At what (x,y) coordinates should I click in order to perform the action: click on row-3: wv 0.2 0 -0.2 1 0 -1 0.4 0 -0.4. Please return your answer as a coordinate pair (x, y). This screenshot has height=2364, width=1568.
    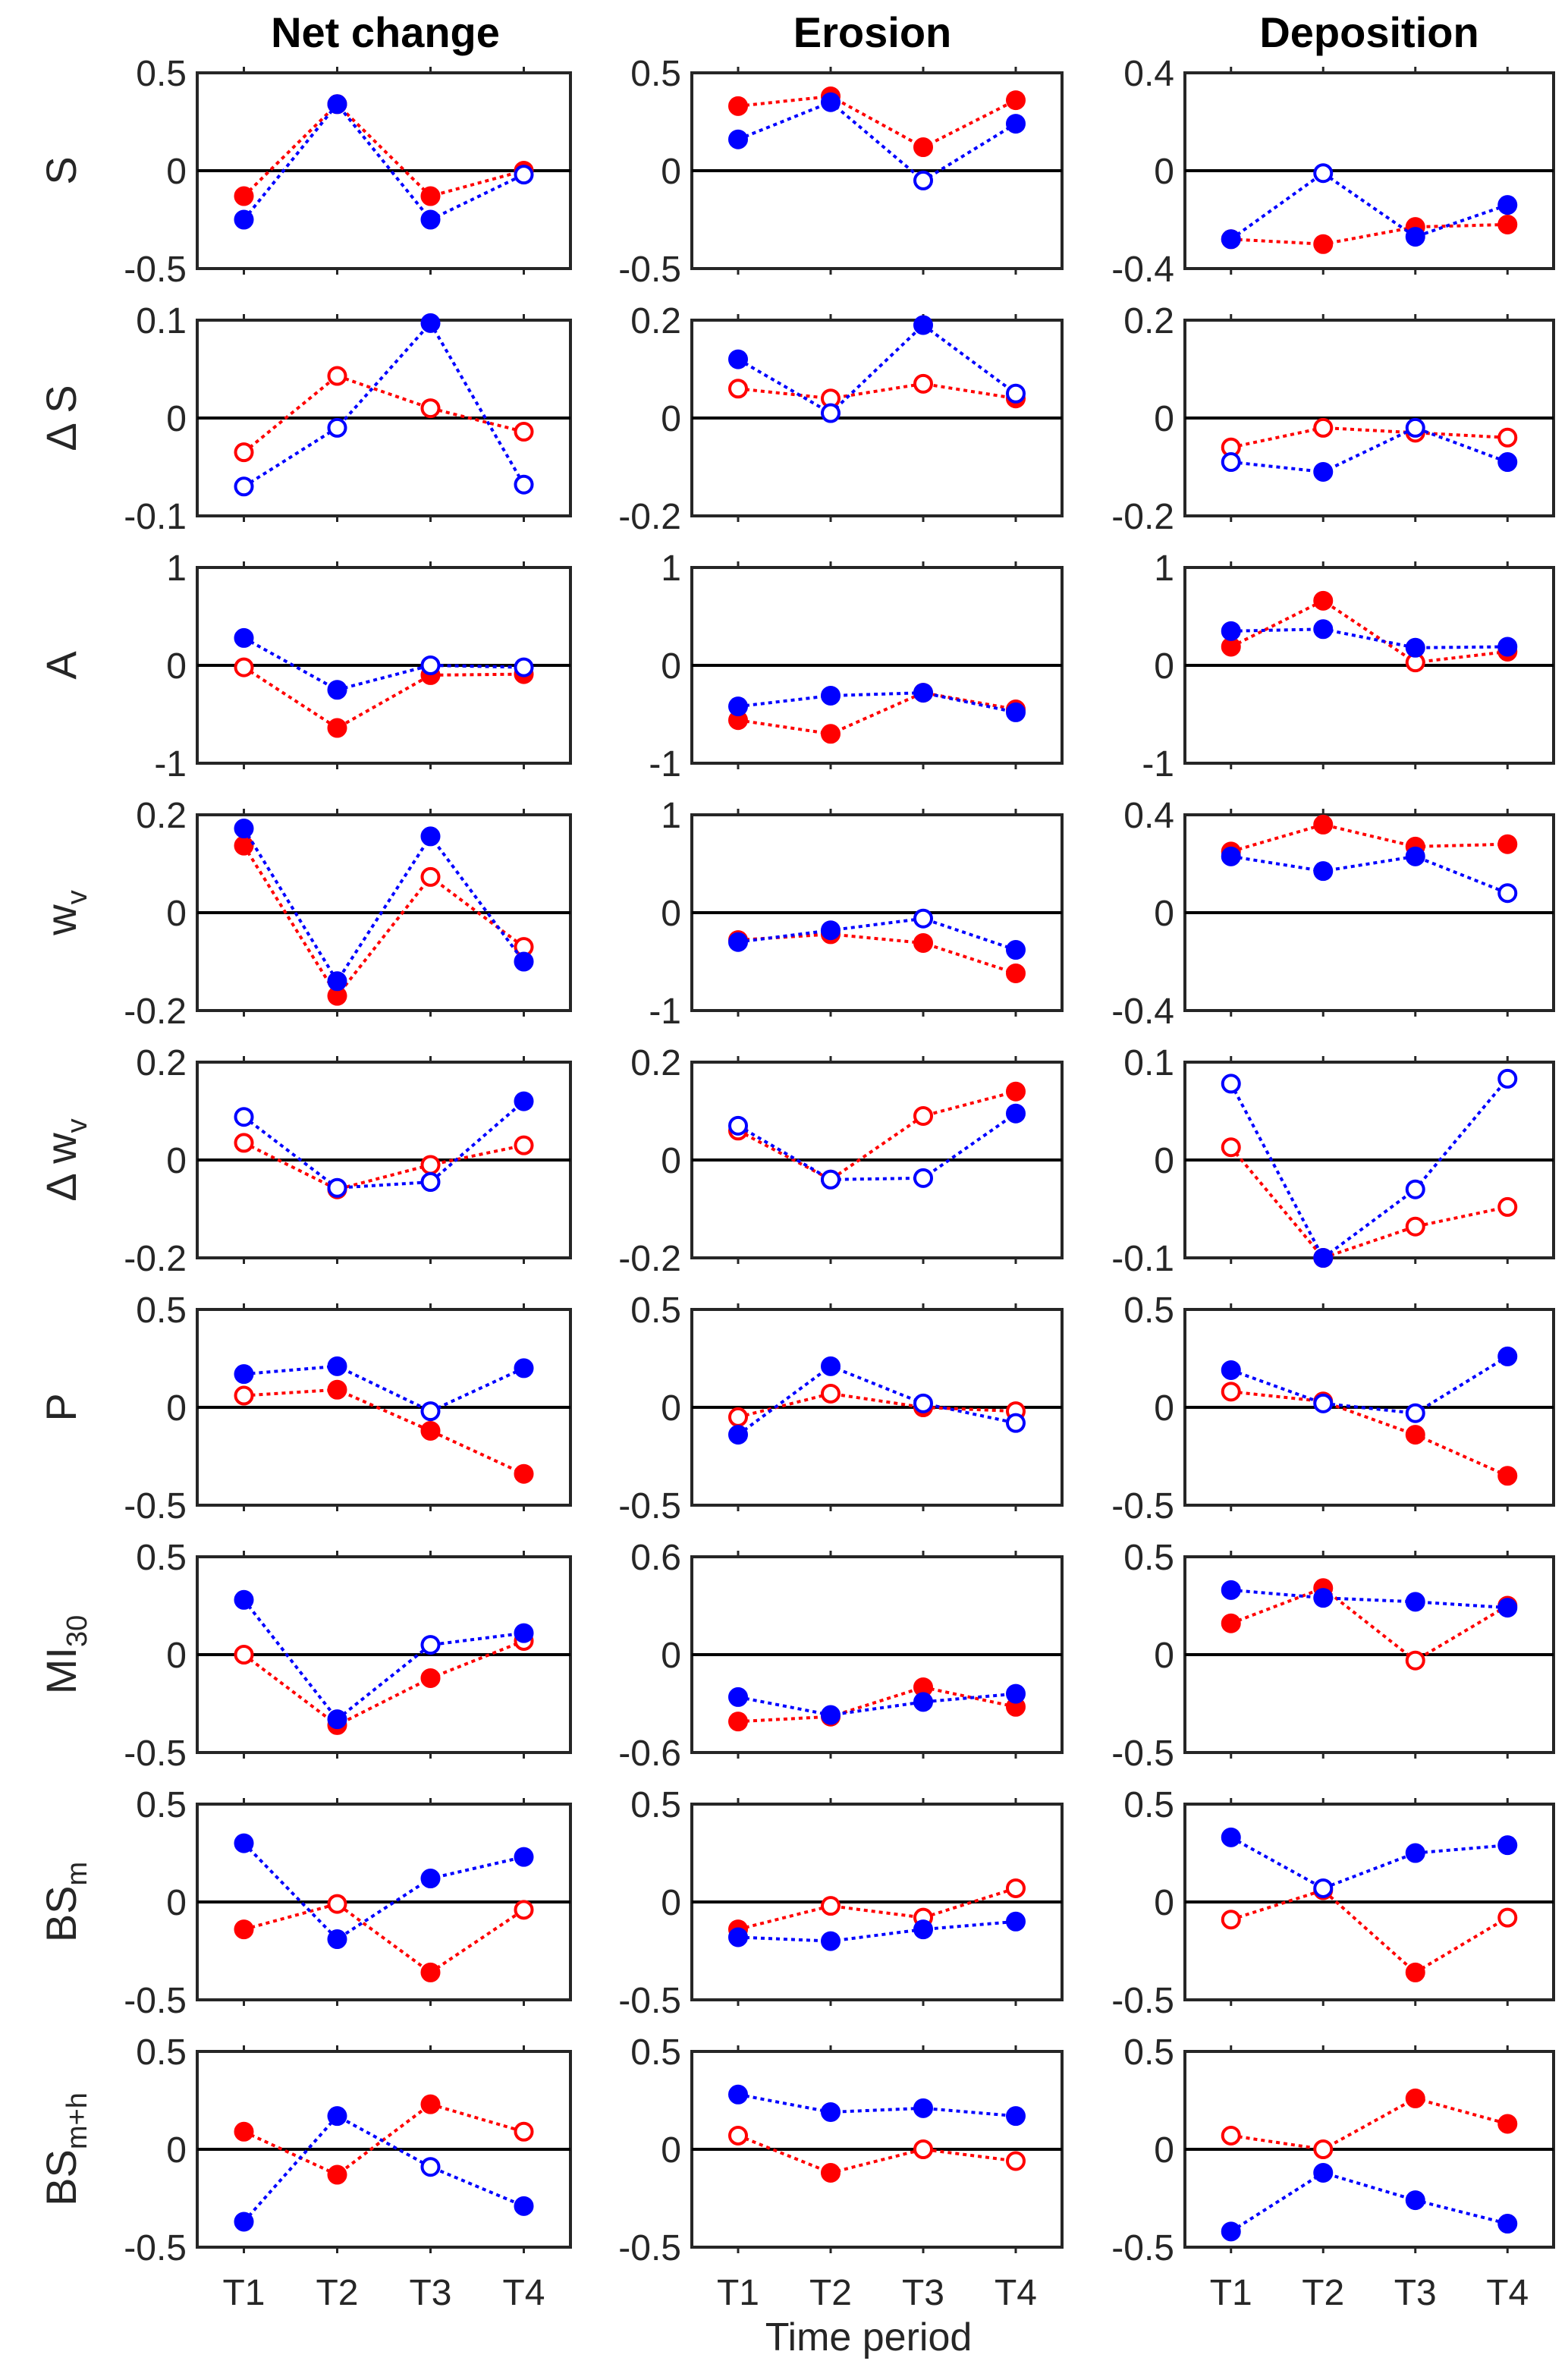
    Looking at the image, I should click on (796, 914).